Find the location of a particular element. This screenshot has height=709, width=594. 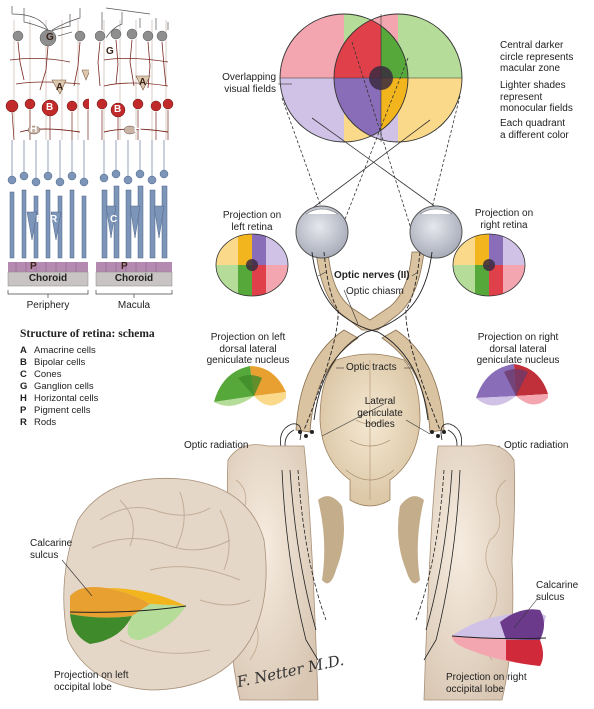

label-line: represent is located at coordinates (521, 97).